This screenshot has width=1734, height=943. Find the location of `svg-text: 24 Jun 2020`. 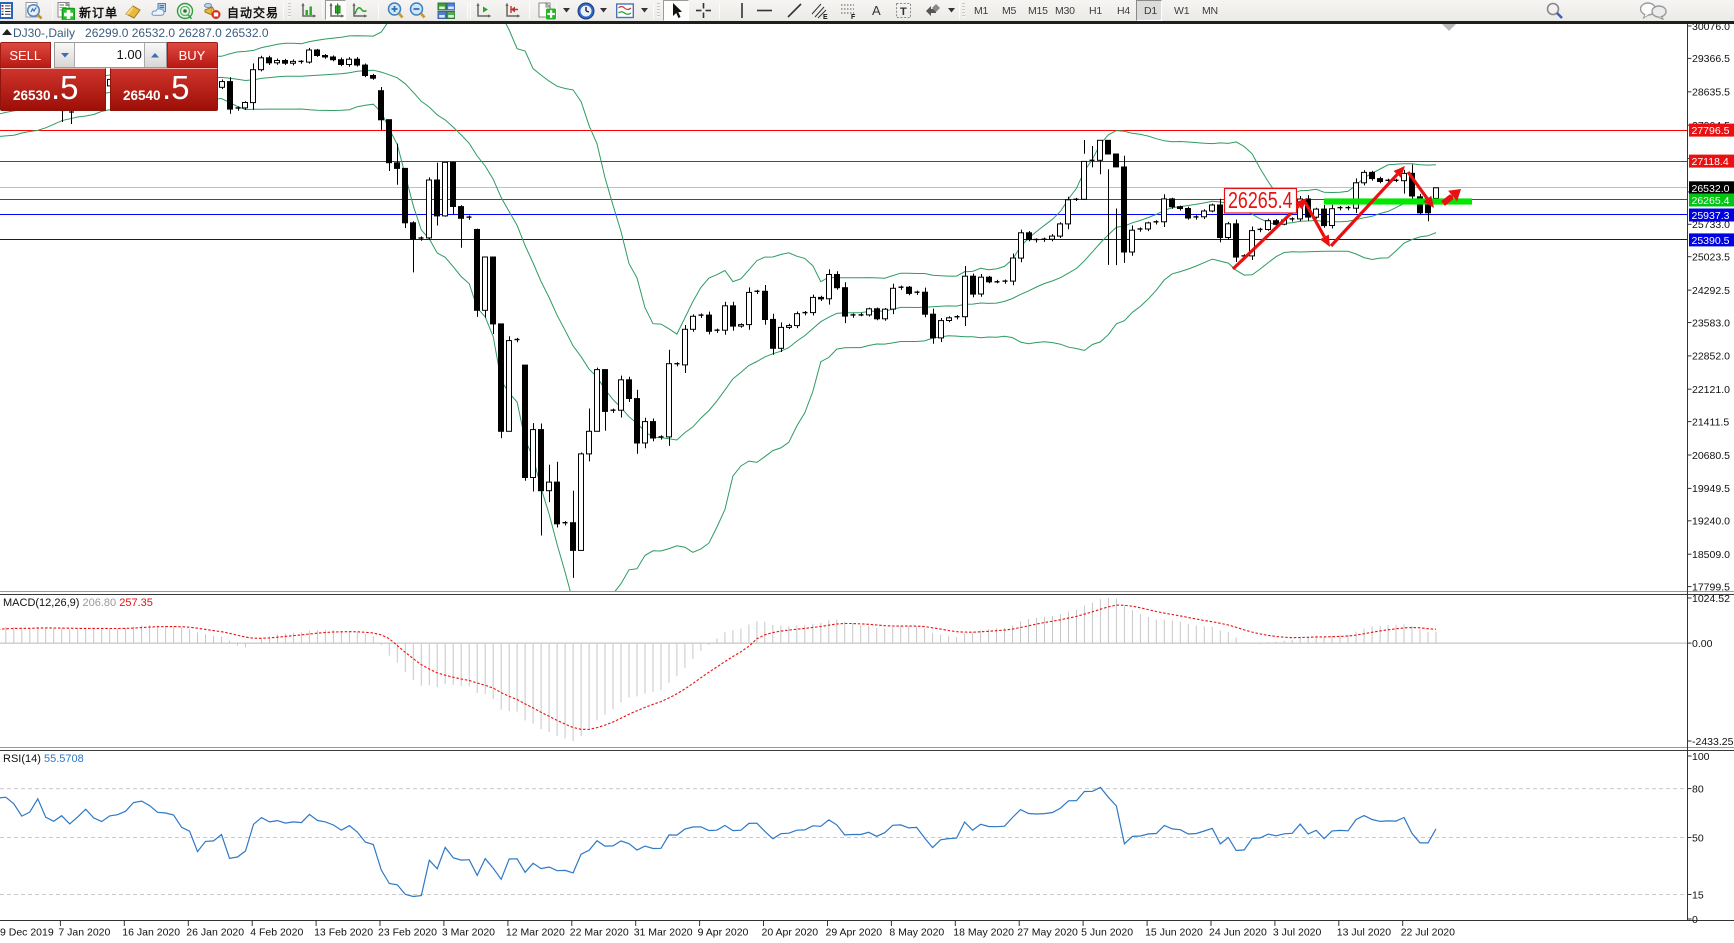

svg-text: 24 Jun 2020 is located at coordinates (1238, 933).